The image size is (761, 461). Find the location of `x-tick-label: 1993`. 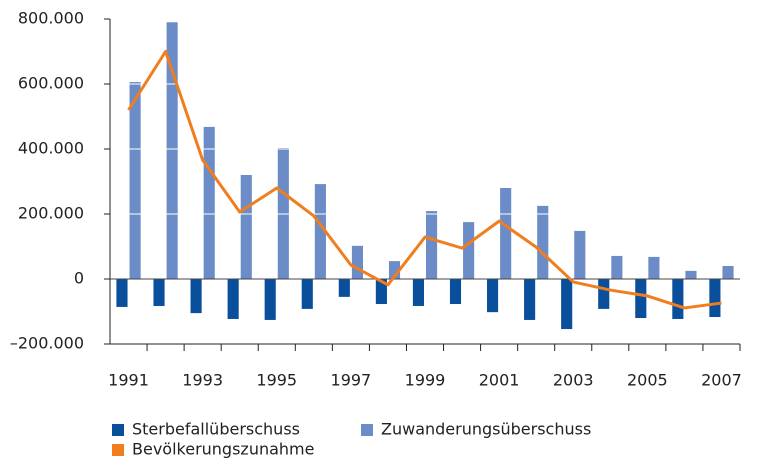

x-tick-label: 1993 is located at coordinates (202, 380).